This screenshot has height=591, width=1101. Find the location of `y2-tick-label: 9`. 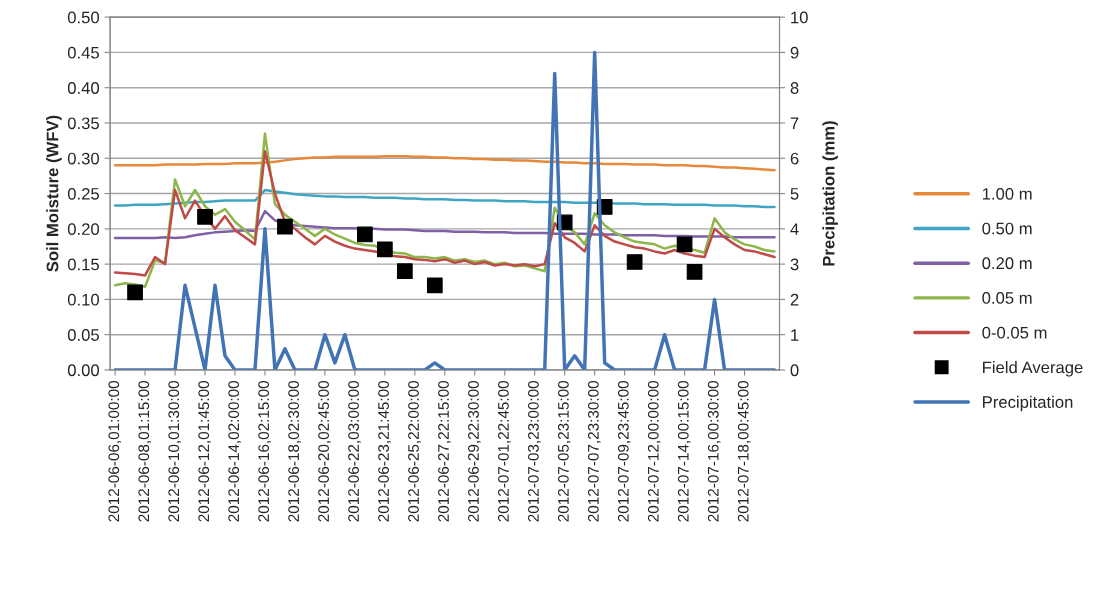

y2-tick-label: 9 is located at coordinates (794, 52).